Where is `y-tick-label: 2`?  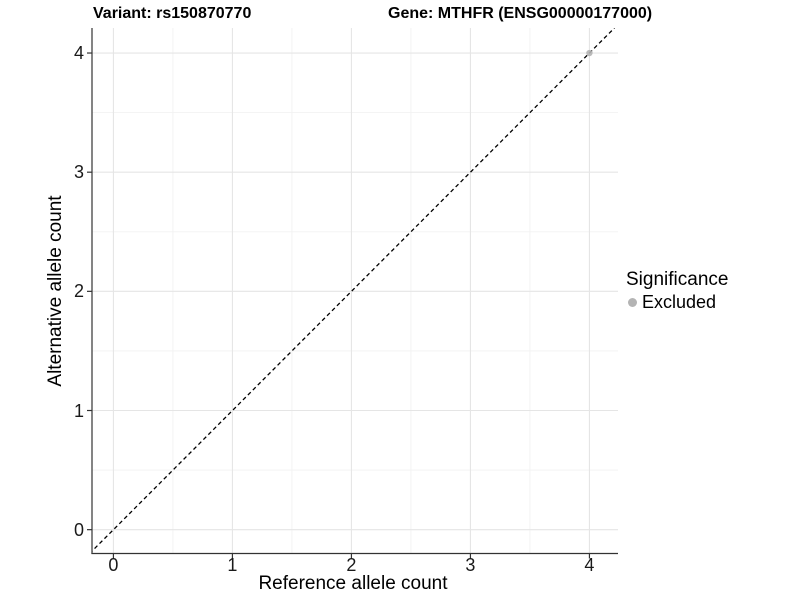 y-tick-label: 2 is located at coordinates (78, 291).